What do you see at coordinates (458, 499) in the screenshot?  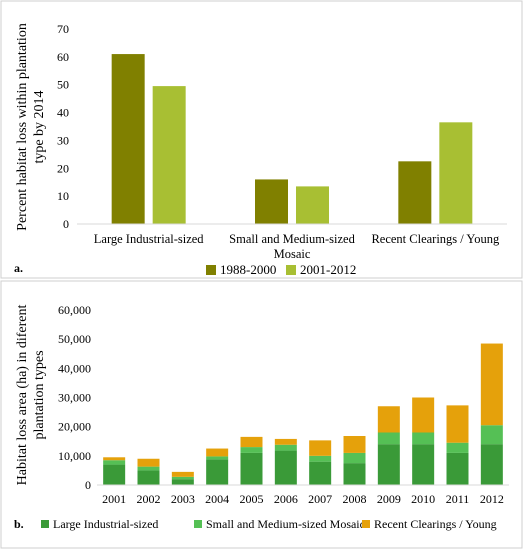 I see `x-tick-label: 2011` at bounding box center [458, 499].